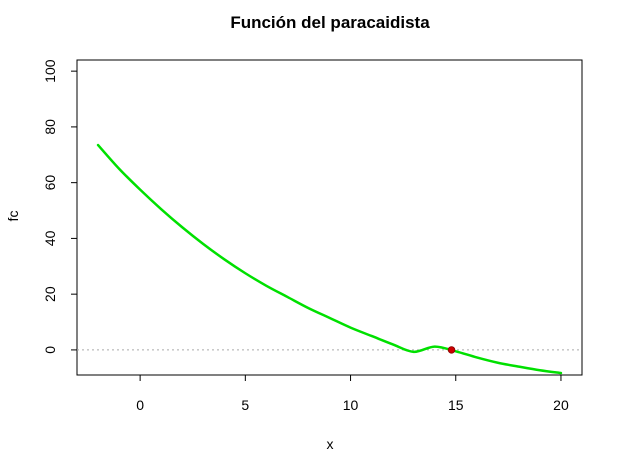  I want to click on x-tick-label: 5, so click(245, 405).